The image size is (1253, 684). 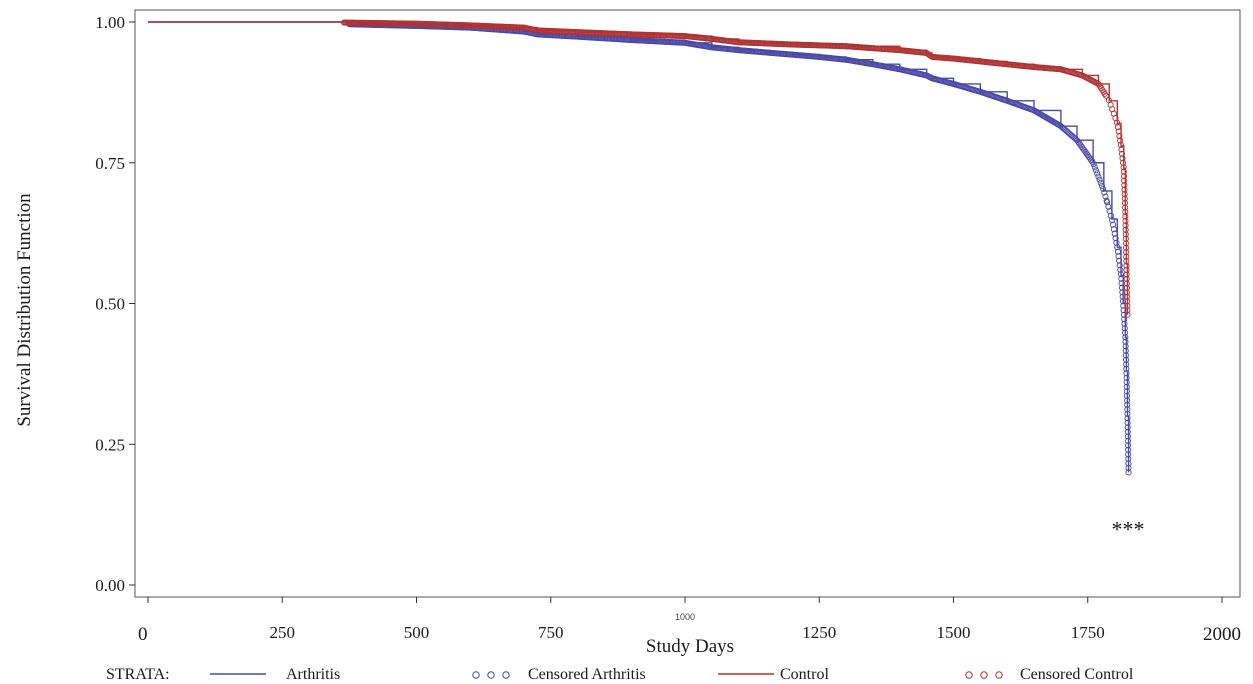 What do you see at coordinates (551, 632) in the screenshot?
I see `x-tick-label: 750` at bounding box center [551, 632].